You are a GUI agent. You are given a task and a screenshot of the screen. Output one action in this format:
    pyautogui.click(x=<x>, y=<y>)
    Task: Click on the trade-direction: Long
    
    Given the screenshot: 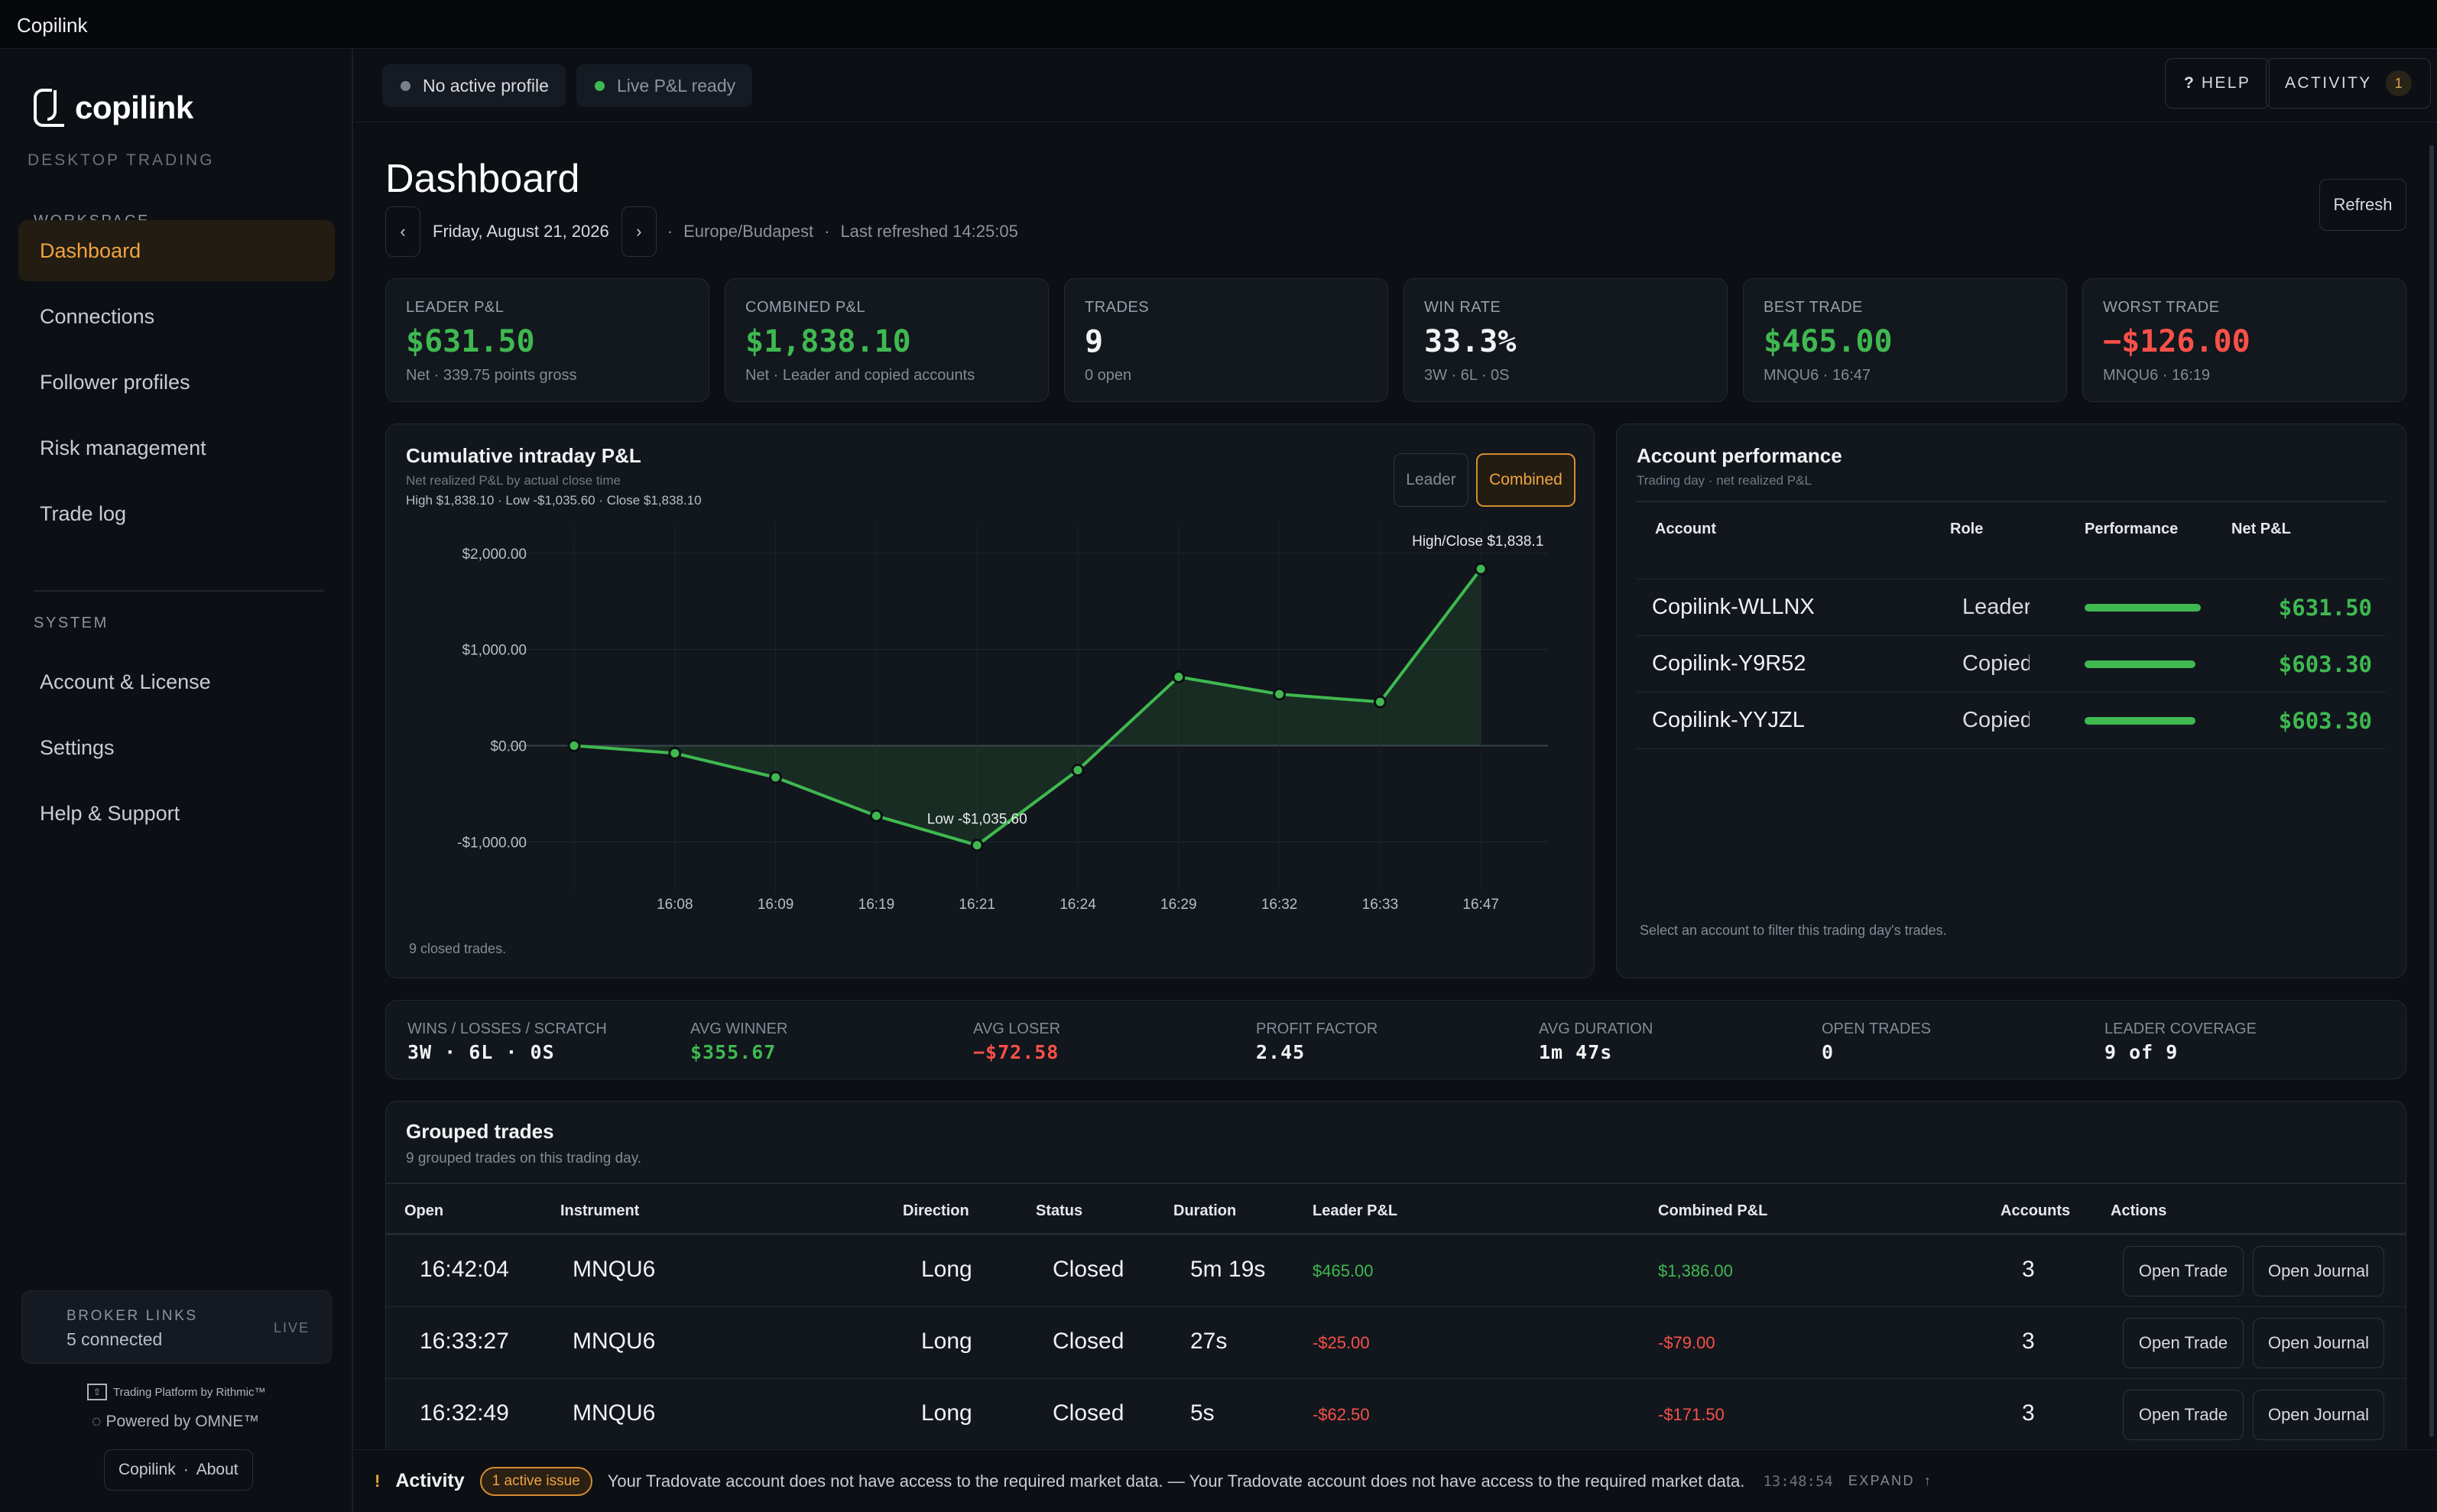 What is the action you would take?
    pyautogui.click(x=946, y=1269)
    